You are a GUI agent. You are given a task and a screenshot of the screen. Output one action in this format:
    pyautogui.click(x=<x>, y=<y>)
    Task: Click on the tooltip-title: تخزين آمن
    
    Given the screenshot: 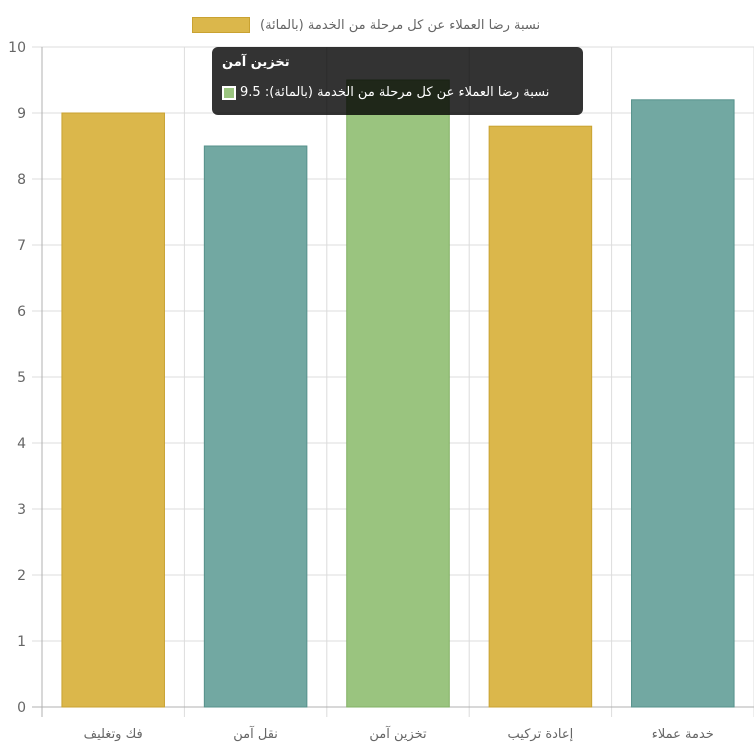 What is the action you would take?
    pyautogui.click(x=256, y=62)
    